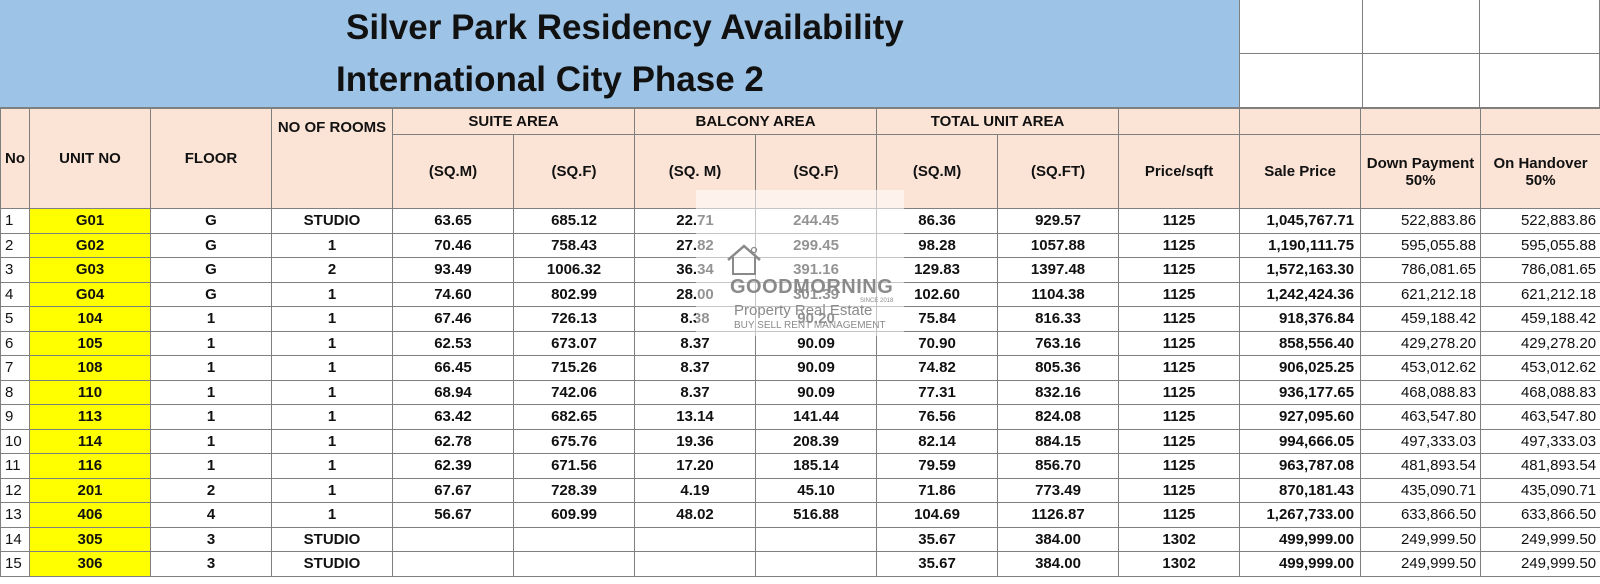  What do you see at coordinates (15, 515) in the screenshot?
I see `cell-no: 13` at bounding box center [15, 515].